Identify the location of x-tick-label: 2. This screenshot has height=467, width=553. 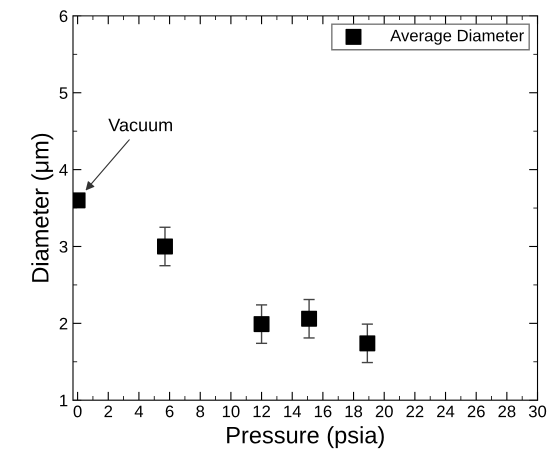
(108, 412).